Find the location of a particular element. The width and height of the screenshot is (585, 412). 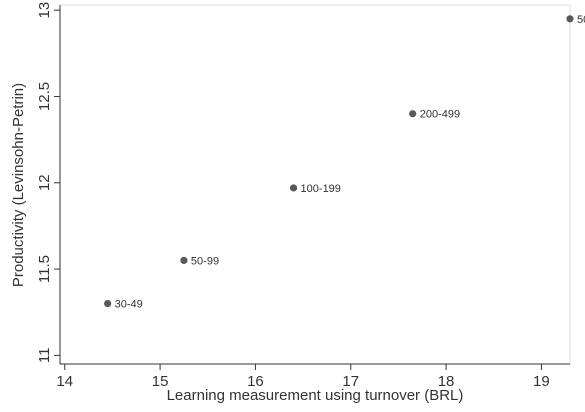

y-tick-label: 13 is located at coordinates (44, 10).